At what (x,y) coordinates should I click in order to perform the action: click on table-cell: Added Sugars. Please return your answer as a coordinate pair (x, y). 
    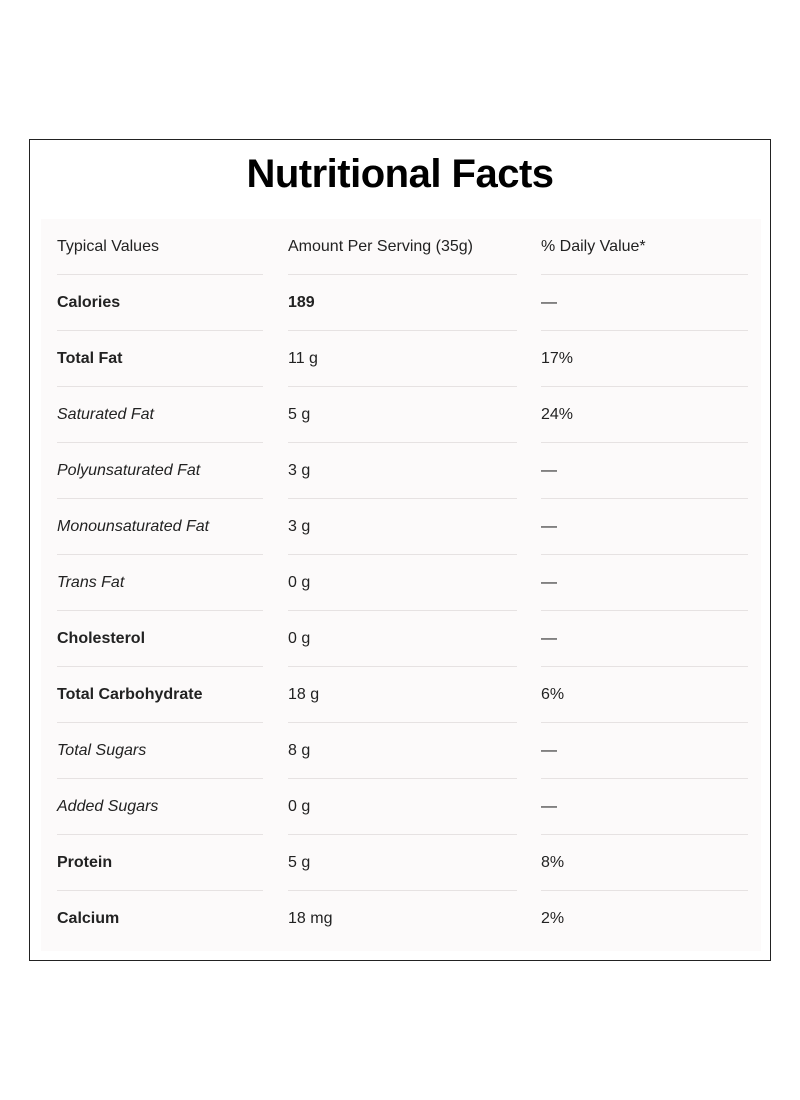
    Looking at the image, I should click on (160, 807).